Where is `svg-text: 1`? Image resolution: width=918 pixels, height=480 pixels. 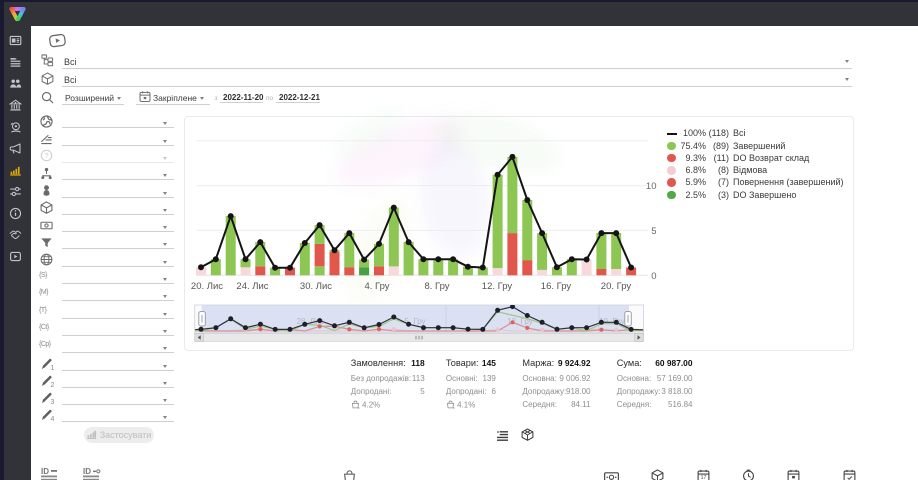 svg-text: 1 is located at coordinates (53, 368).